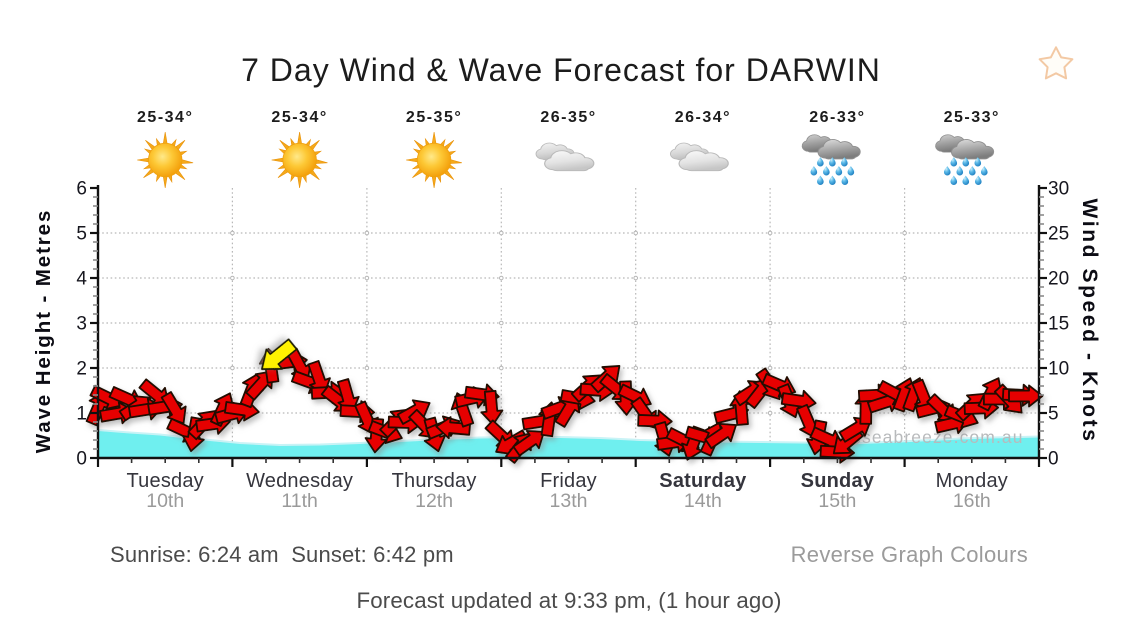 This screenshot has height=640, width=1136. Describe the element at coordinates (299, 501) in the screenshot. I see `svg-text: 11th` at that location.